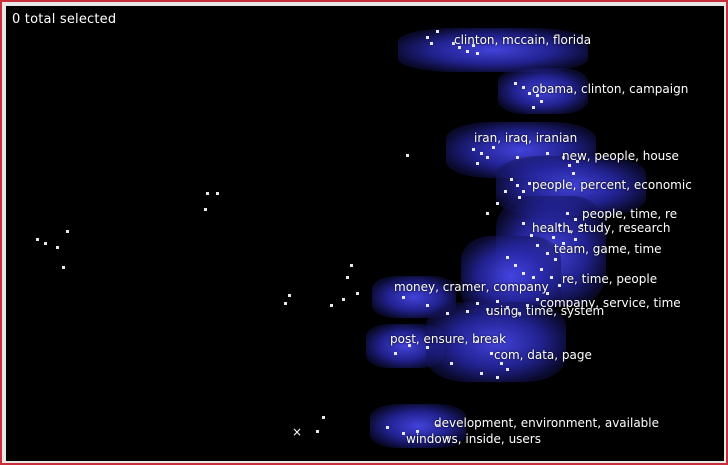  I want to click on topic-label-t11: company, service, time, so click(610, 303).